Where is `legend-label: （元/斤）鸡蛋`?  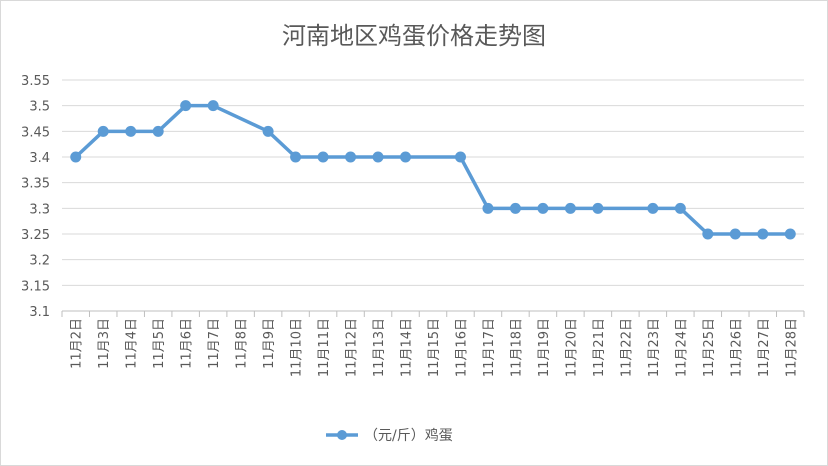
legend-label: （元/斤）鸡蛋 is located at coordinates (408, 435).